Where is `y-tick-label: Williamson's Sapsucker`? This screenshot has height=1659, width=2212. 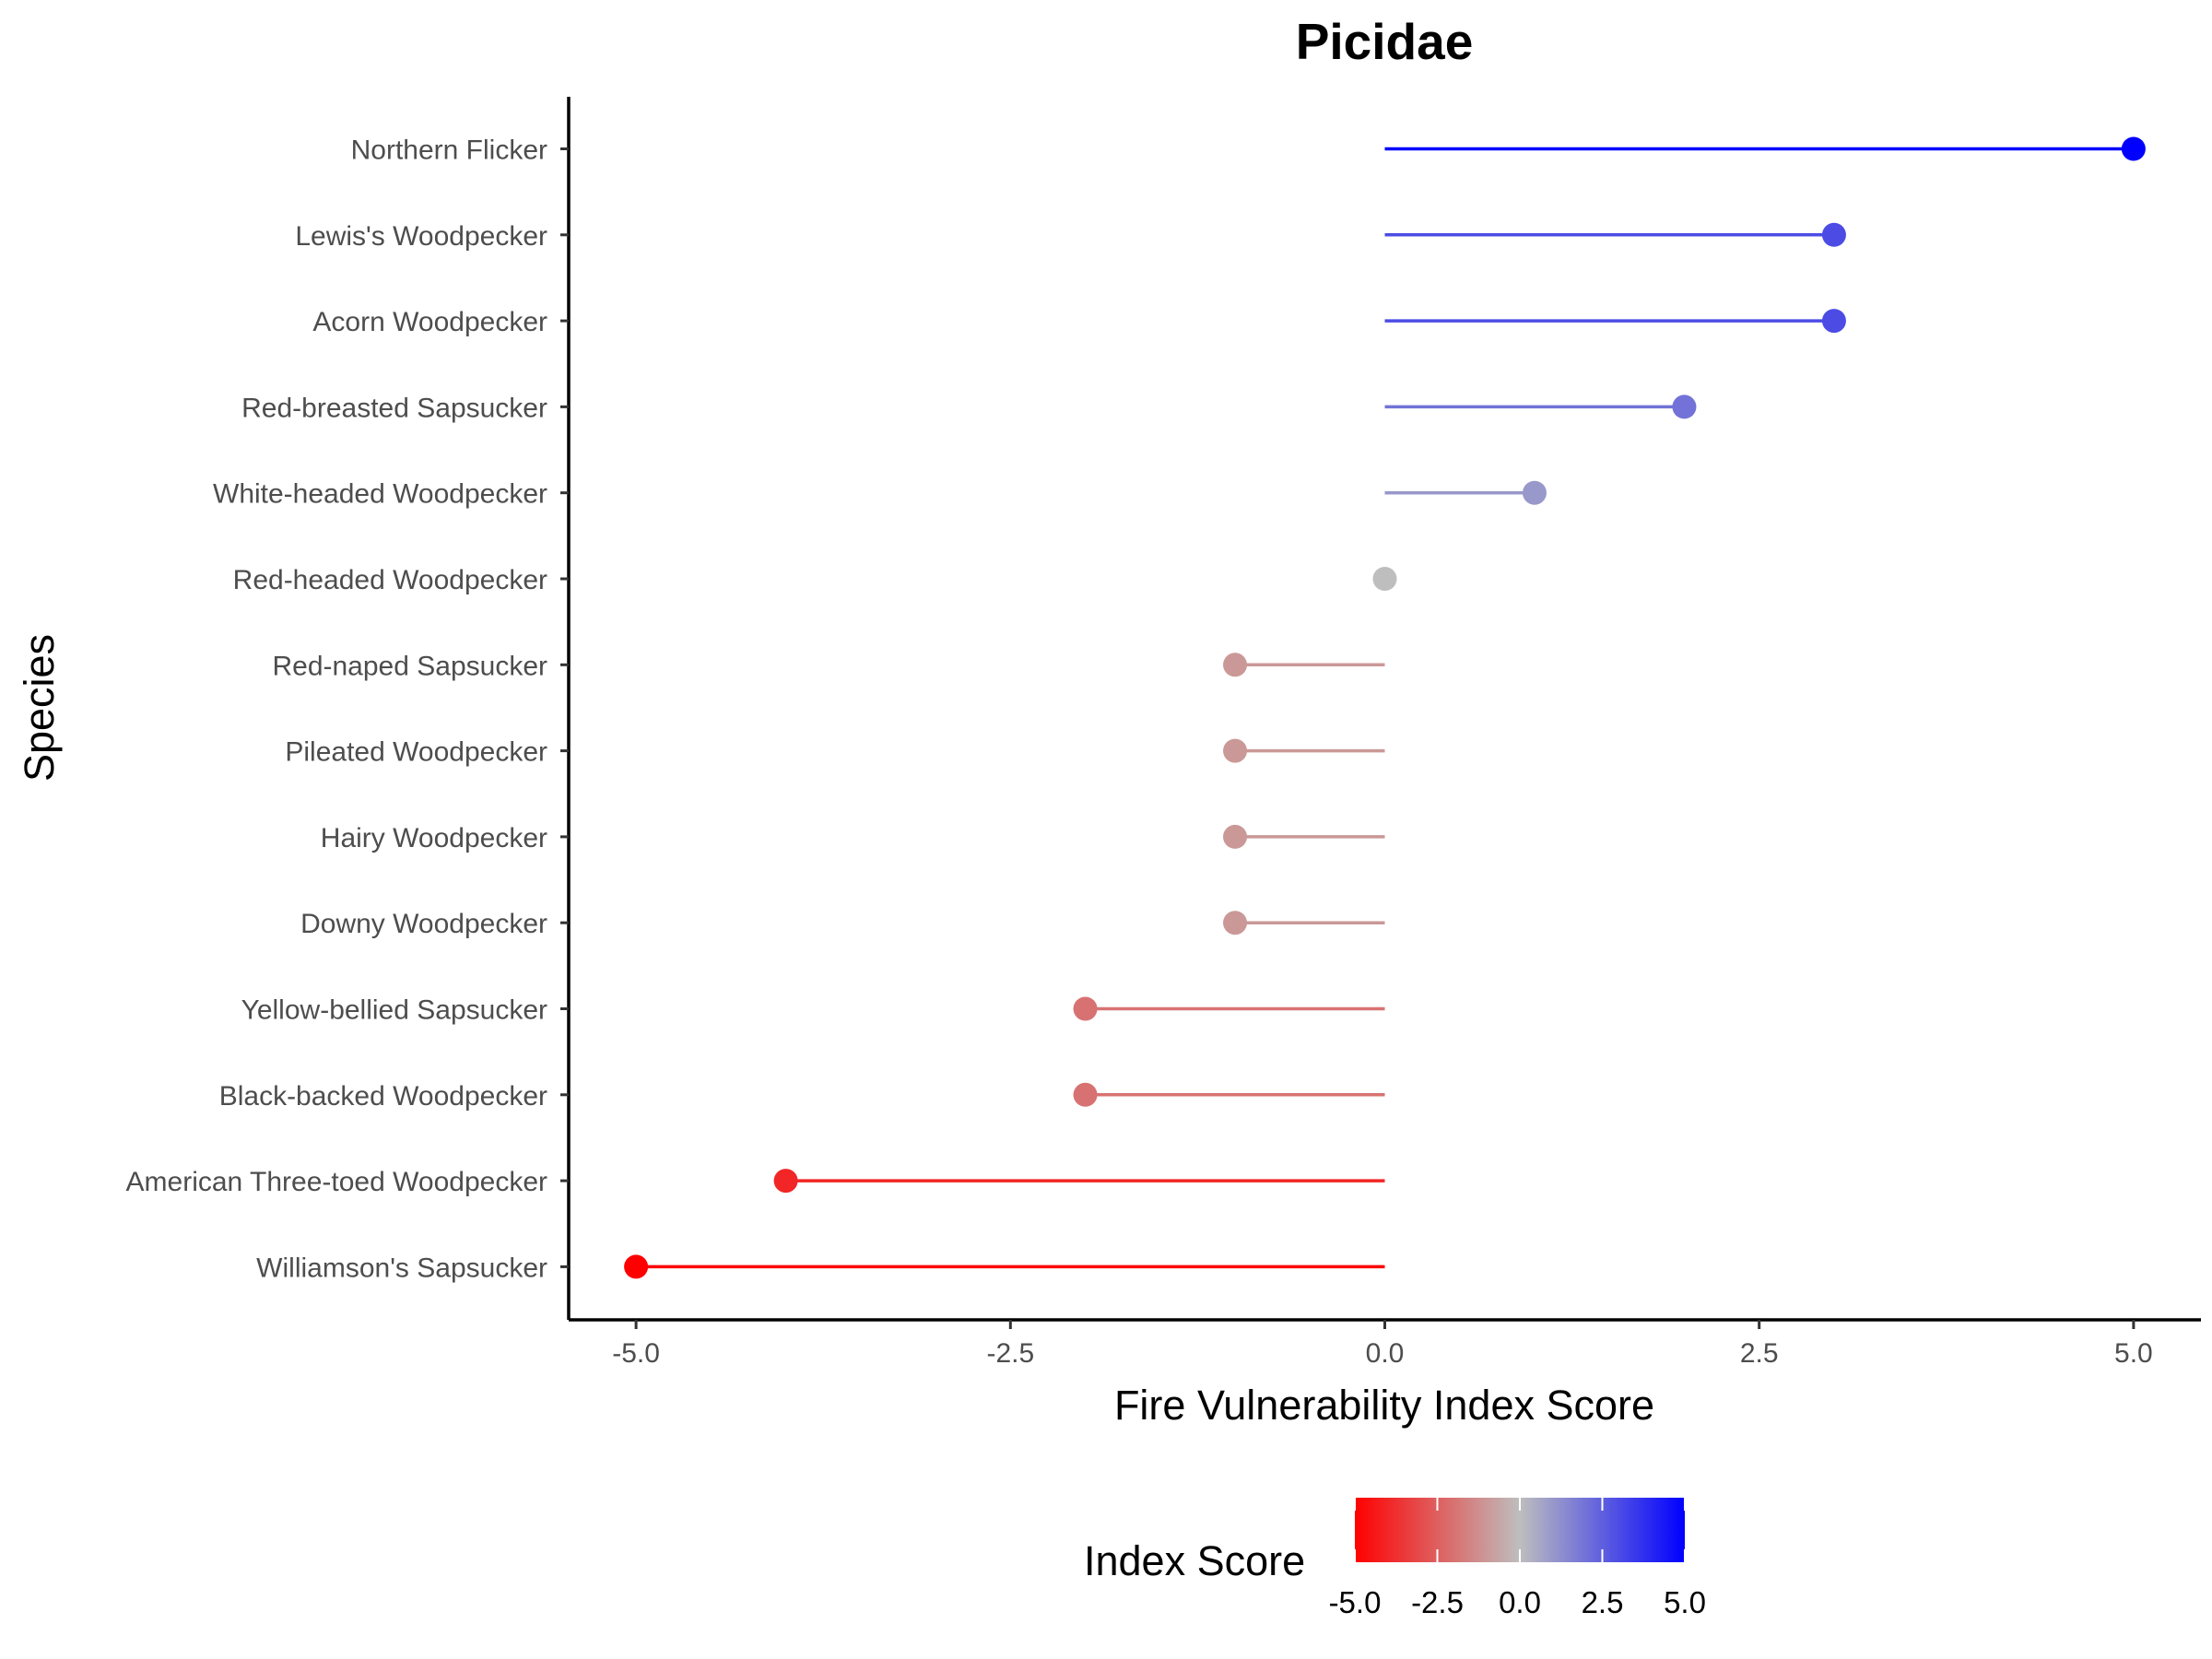
y-tick-label: Williamson's Sapsucker is located at coordinates (401, 1268).